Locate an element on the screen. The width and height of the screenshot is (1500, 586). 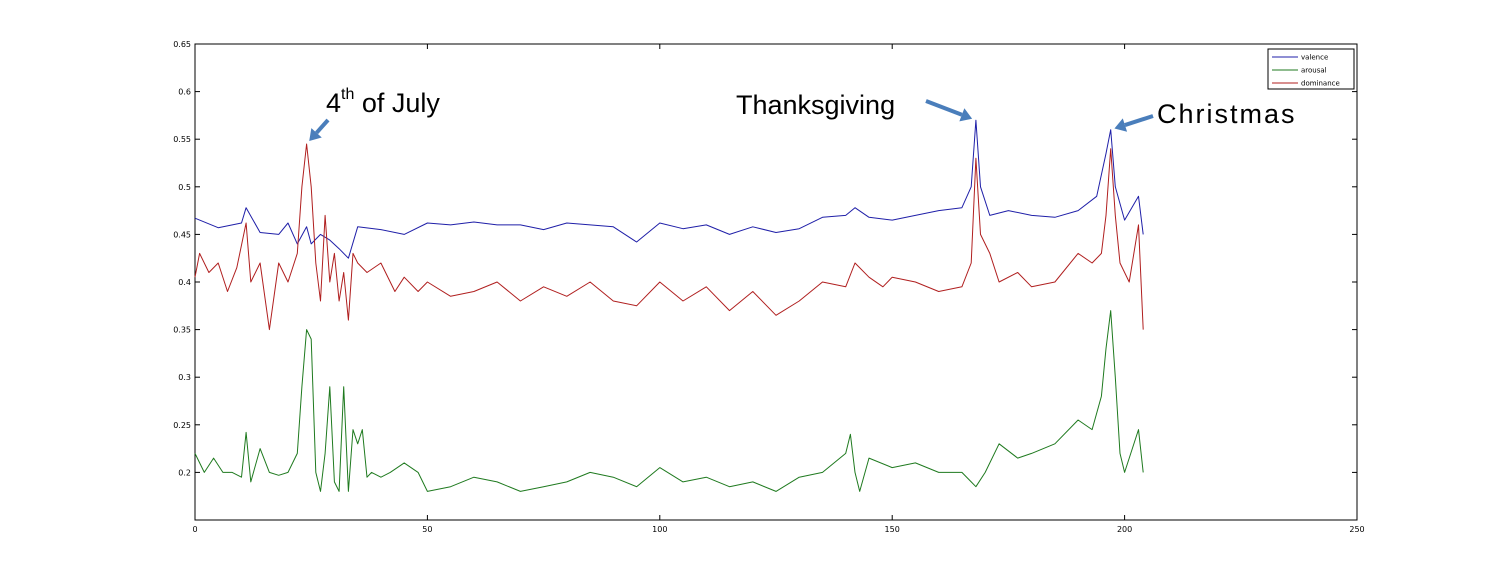
x-tick-label: 250 is located at coordinates (1356, 529).